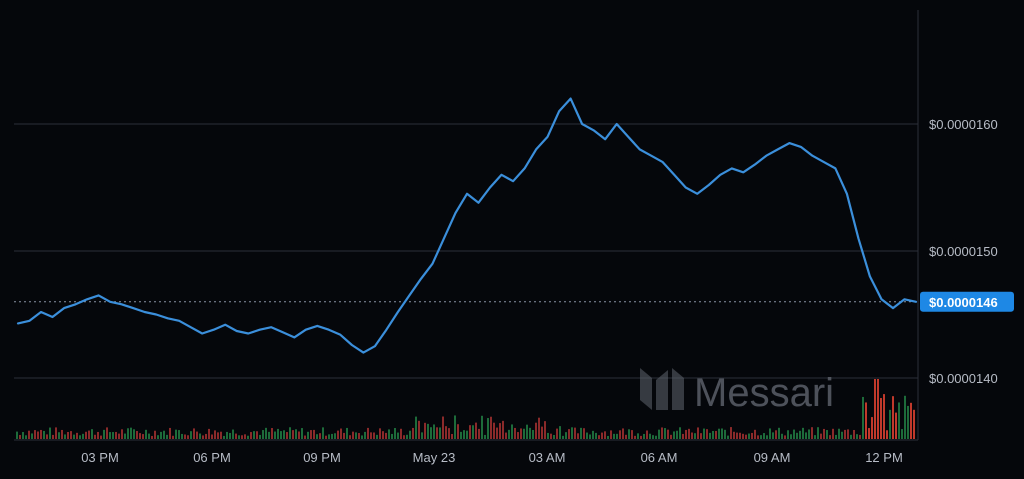  Describe the element at coordinates (963, 302) in the screenshot. I see `current-price-label: $0.0000146` at that location.